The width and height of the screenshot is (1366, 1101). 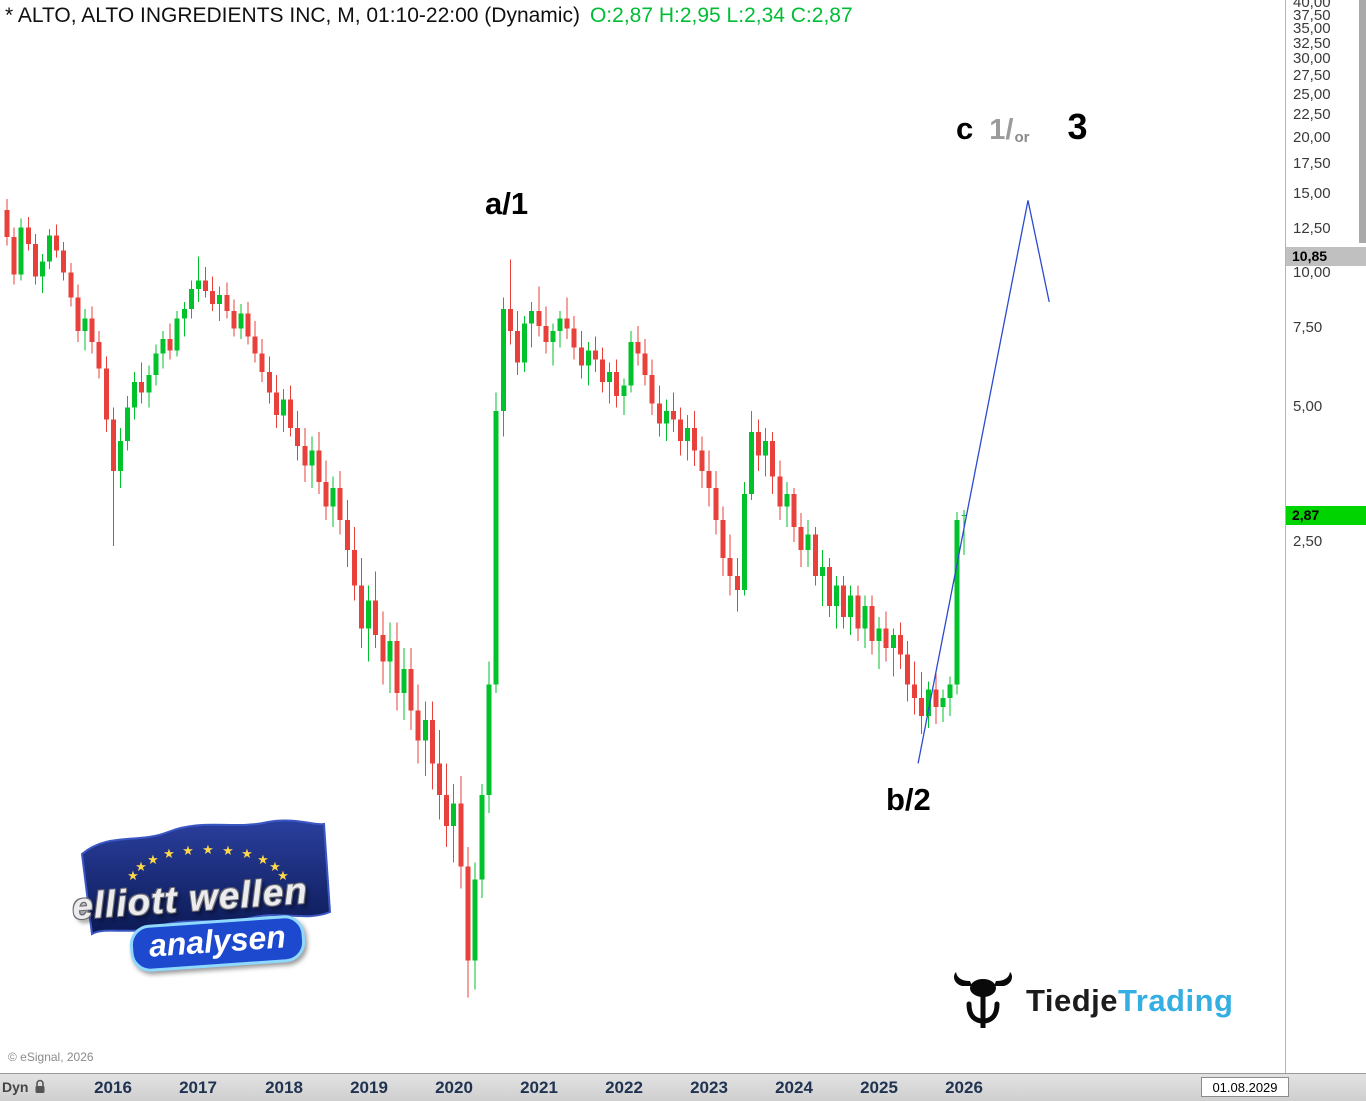 I want to click on price-axis-label: 10,00, so click(x=1312, y=272).